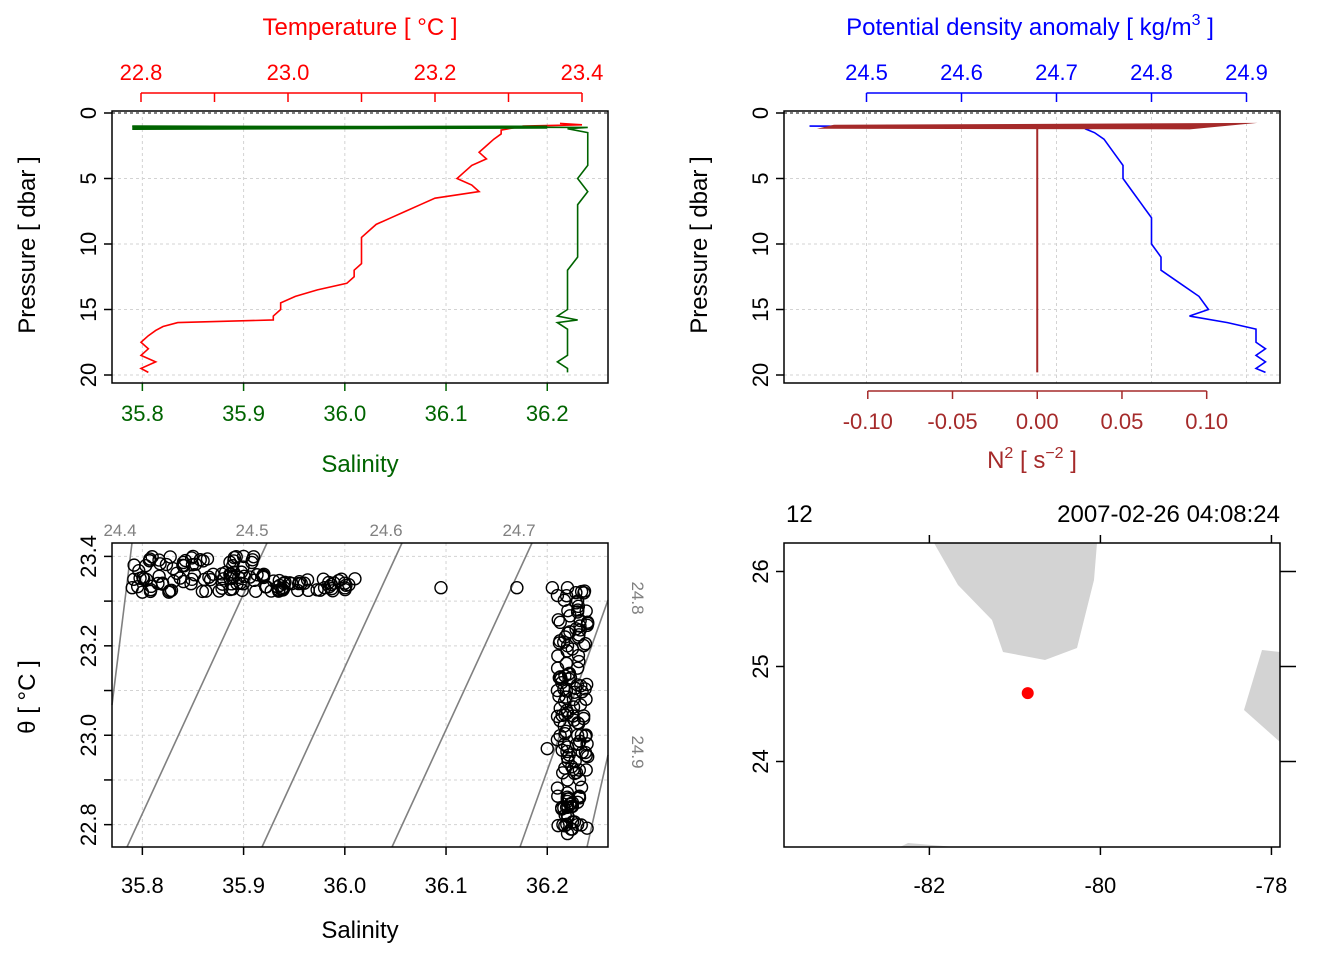 Image resolution: width=1344 pixels, height=960 pixels. What do you see at coordinates (1030, 26) in the screenshot?
I see `density-axis-title: Potential density anomaly [ kg/m3 ]` at bounding box center [1030, 26].